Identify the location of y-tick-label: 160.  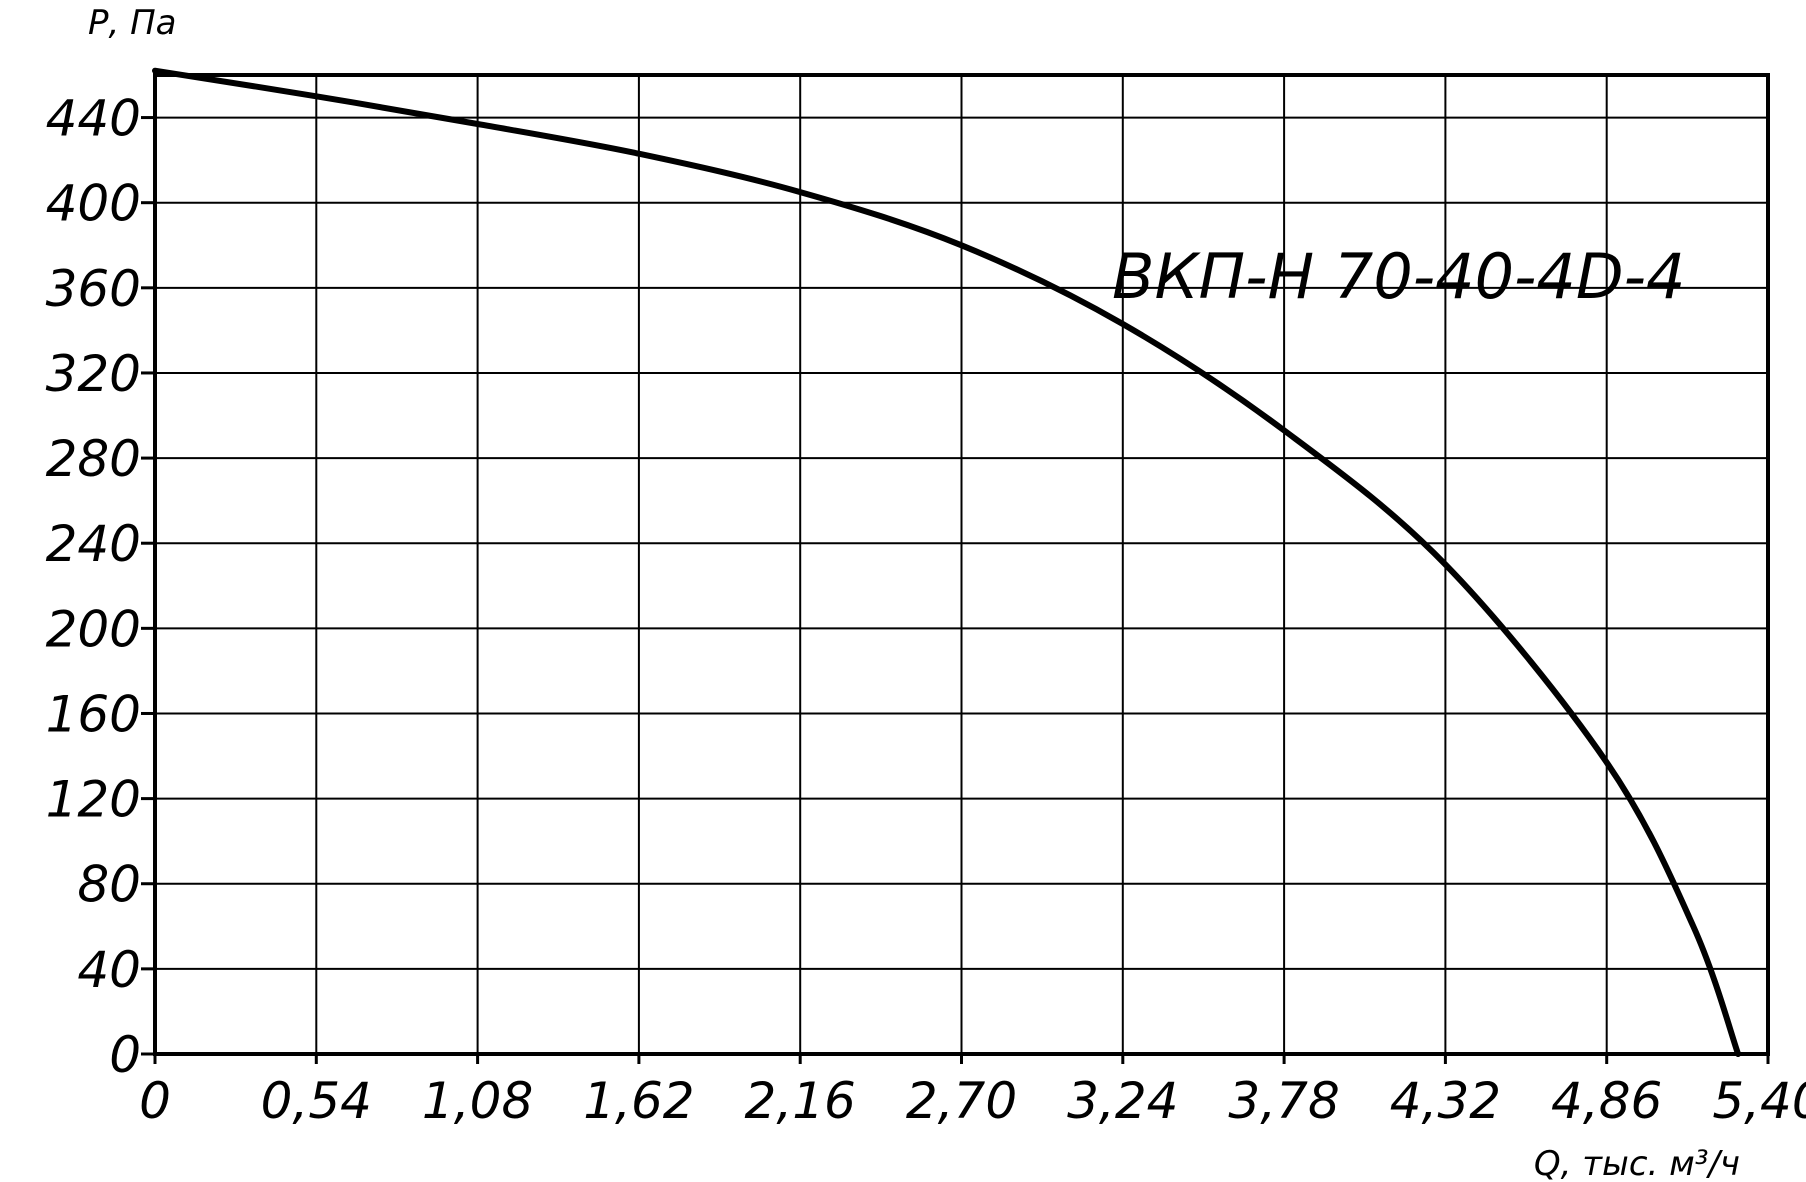
(93, 714).